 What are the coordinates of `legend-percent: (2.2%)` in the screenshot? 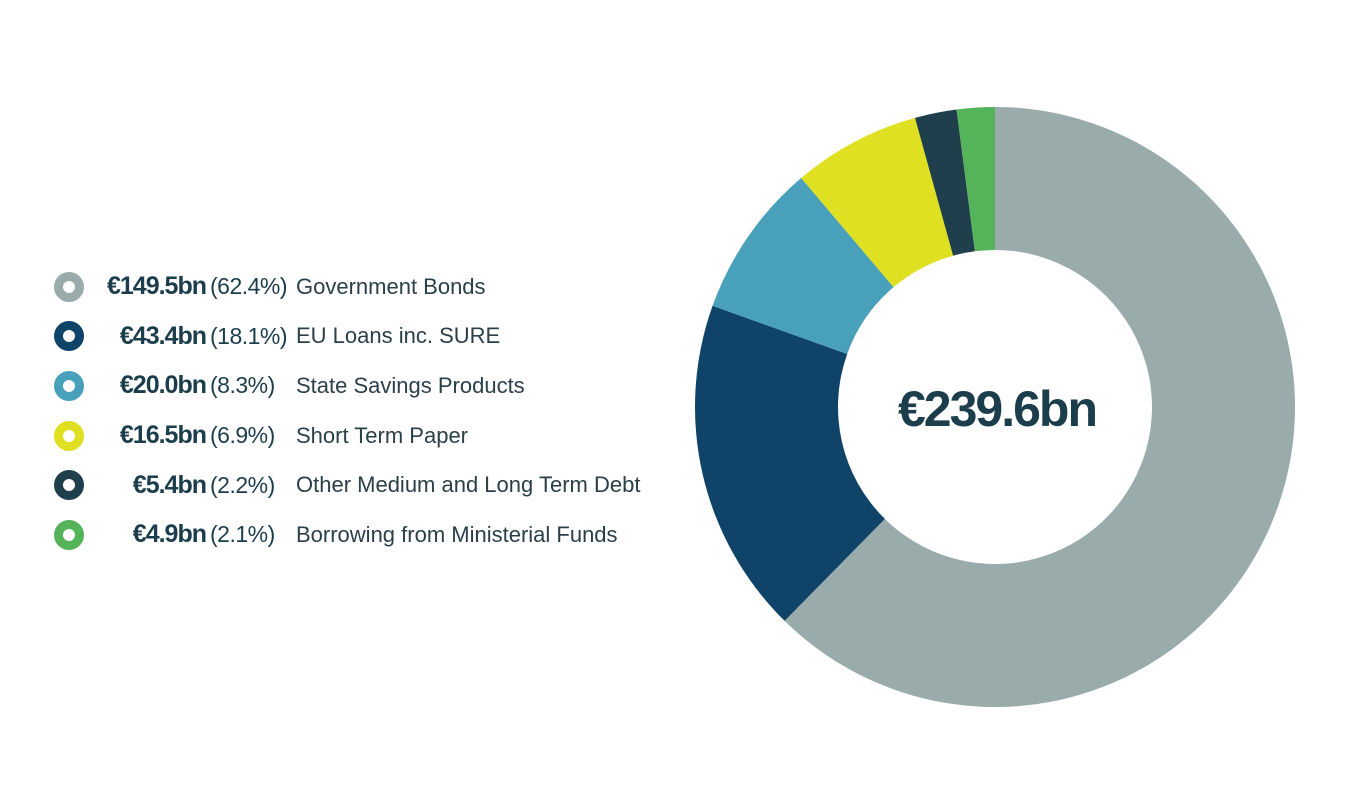 It's located at (242, 484).